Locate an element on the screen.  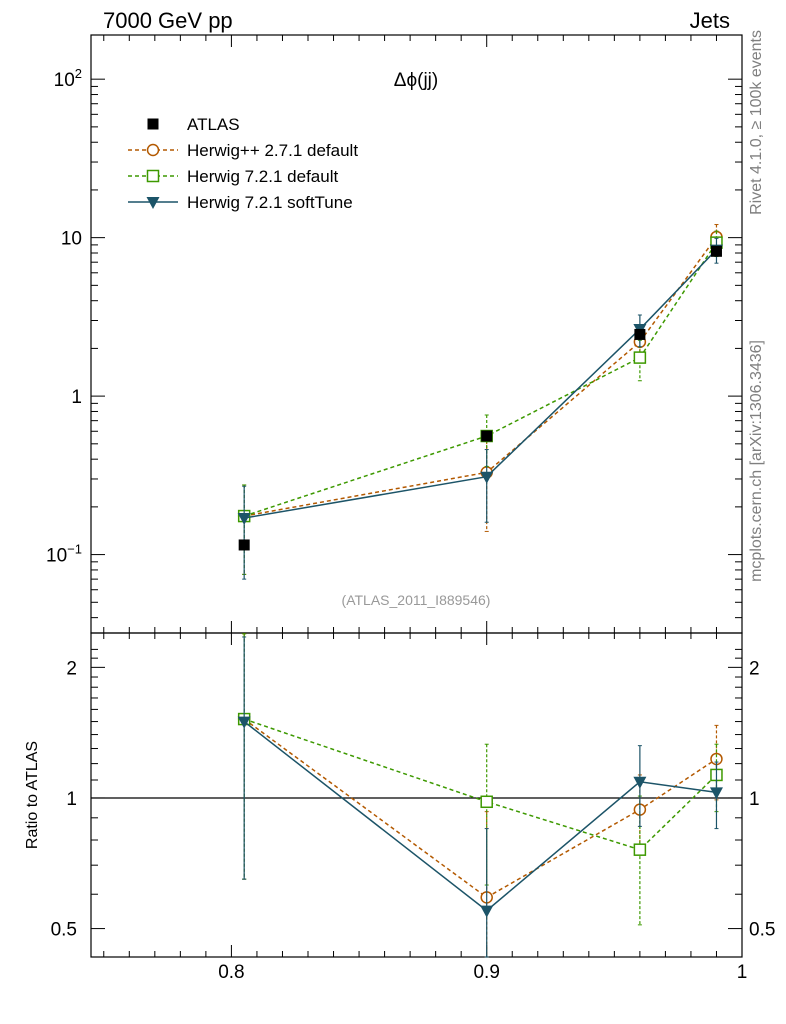
legend-label: Herwig 7.2.1 default is located at coordinates (262, 176).